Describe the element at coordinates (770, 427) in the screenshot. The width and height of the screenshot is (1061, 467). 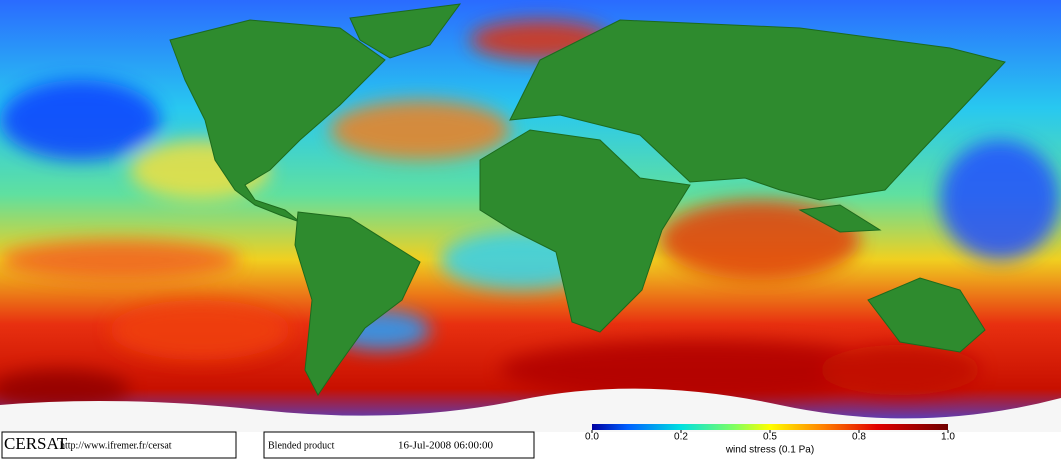
I see `colorbar` at that location.